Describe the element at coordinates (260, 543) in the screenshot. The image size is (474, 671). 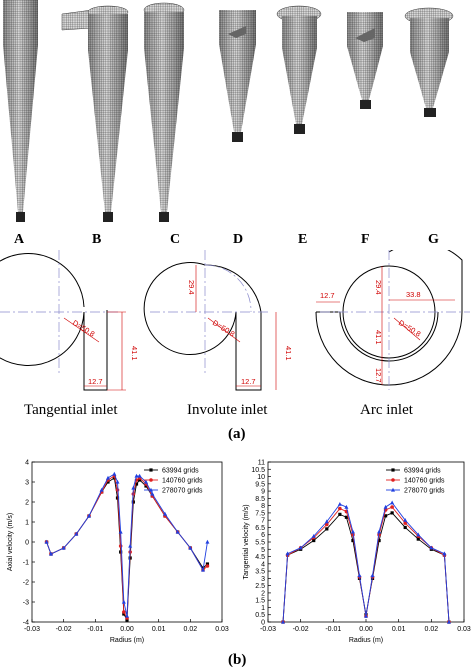
I see `y-tick-label: 5.5` at that location.